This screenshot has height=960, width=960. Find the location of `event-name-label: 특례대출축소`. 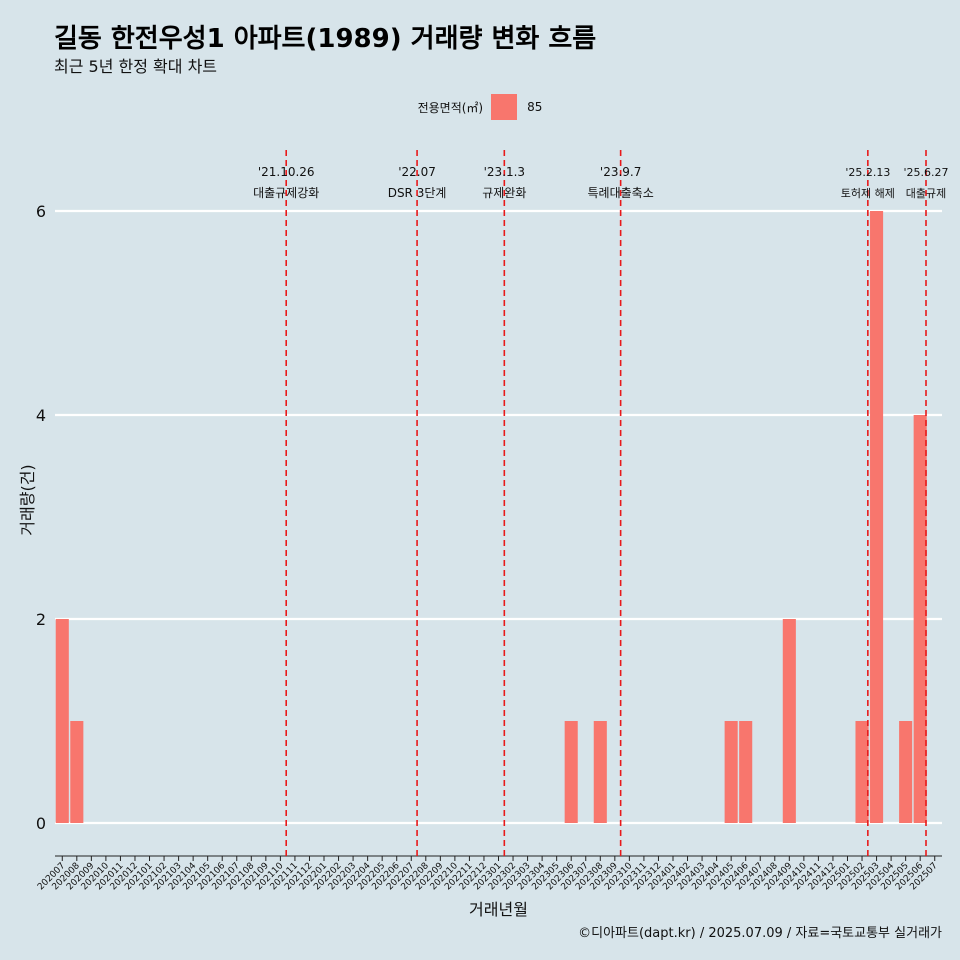

event-name-label: 특례대출축소 is located at coordinates (621, 193).